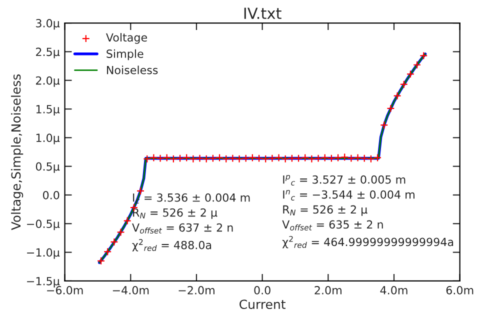 Image resolution: width=480 pixels, height=320 pixels. What do you see at coordinates (368, 211) in the screenshot?
I see `text: I$^{p}$$_{c}$ = 3.527 ± 0.005 m I$^{n}$$_{c}$ = −3.544 ± 0.004 m R$_{N}$ = 526 ± 2 µ V$_{offset}$ = 635 ± 2 n χ$^{2}$$_{red}$ = 464.99999999999994a` at bounding box center [368, 211].